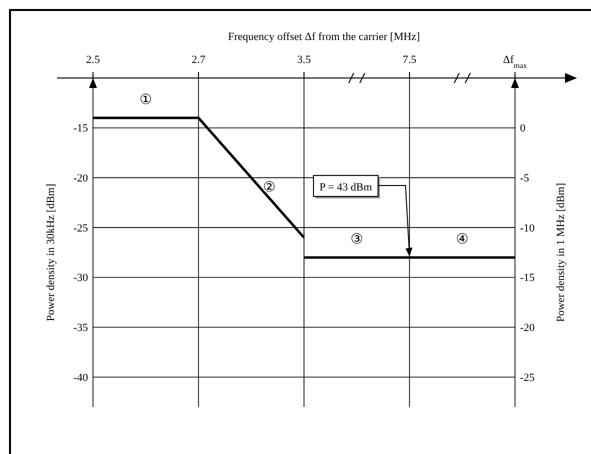  Describe the element at coordinates (80, 178) in the screenshot. I see `y-tick-label: -20` at that location.